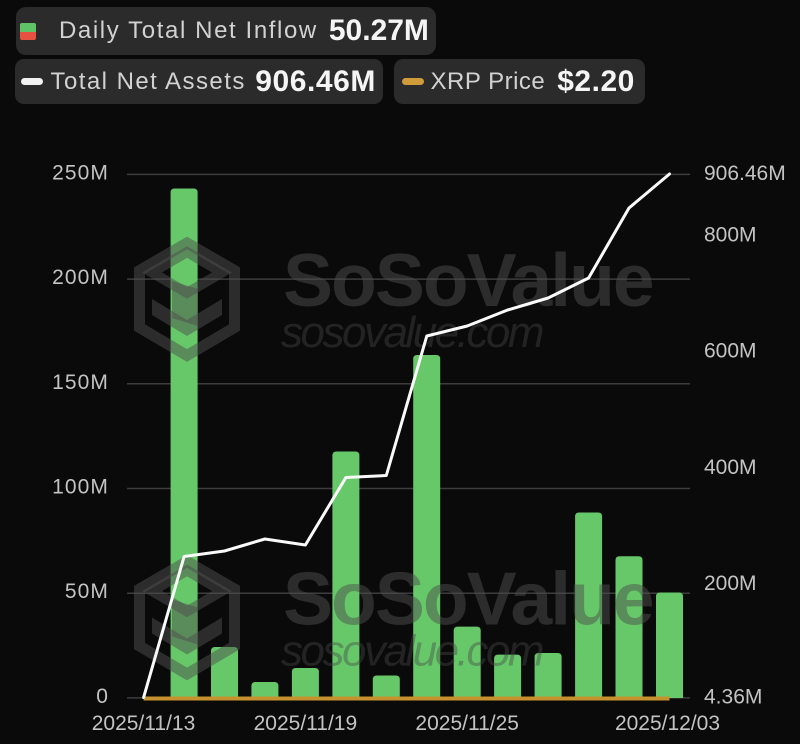 Image resolution: width=800 pixels, height=744 pixels. Describe the element at coordinates (144, 723) in the screenshot. I see `svg-text: 2025/11/13` at that location.